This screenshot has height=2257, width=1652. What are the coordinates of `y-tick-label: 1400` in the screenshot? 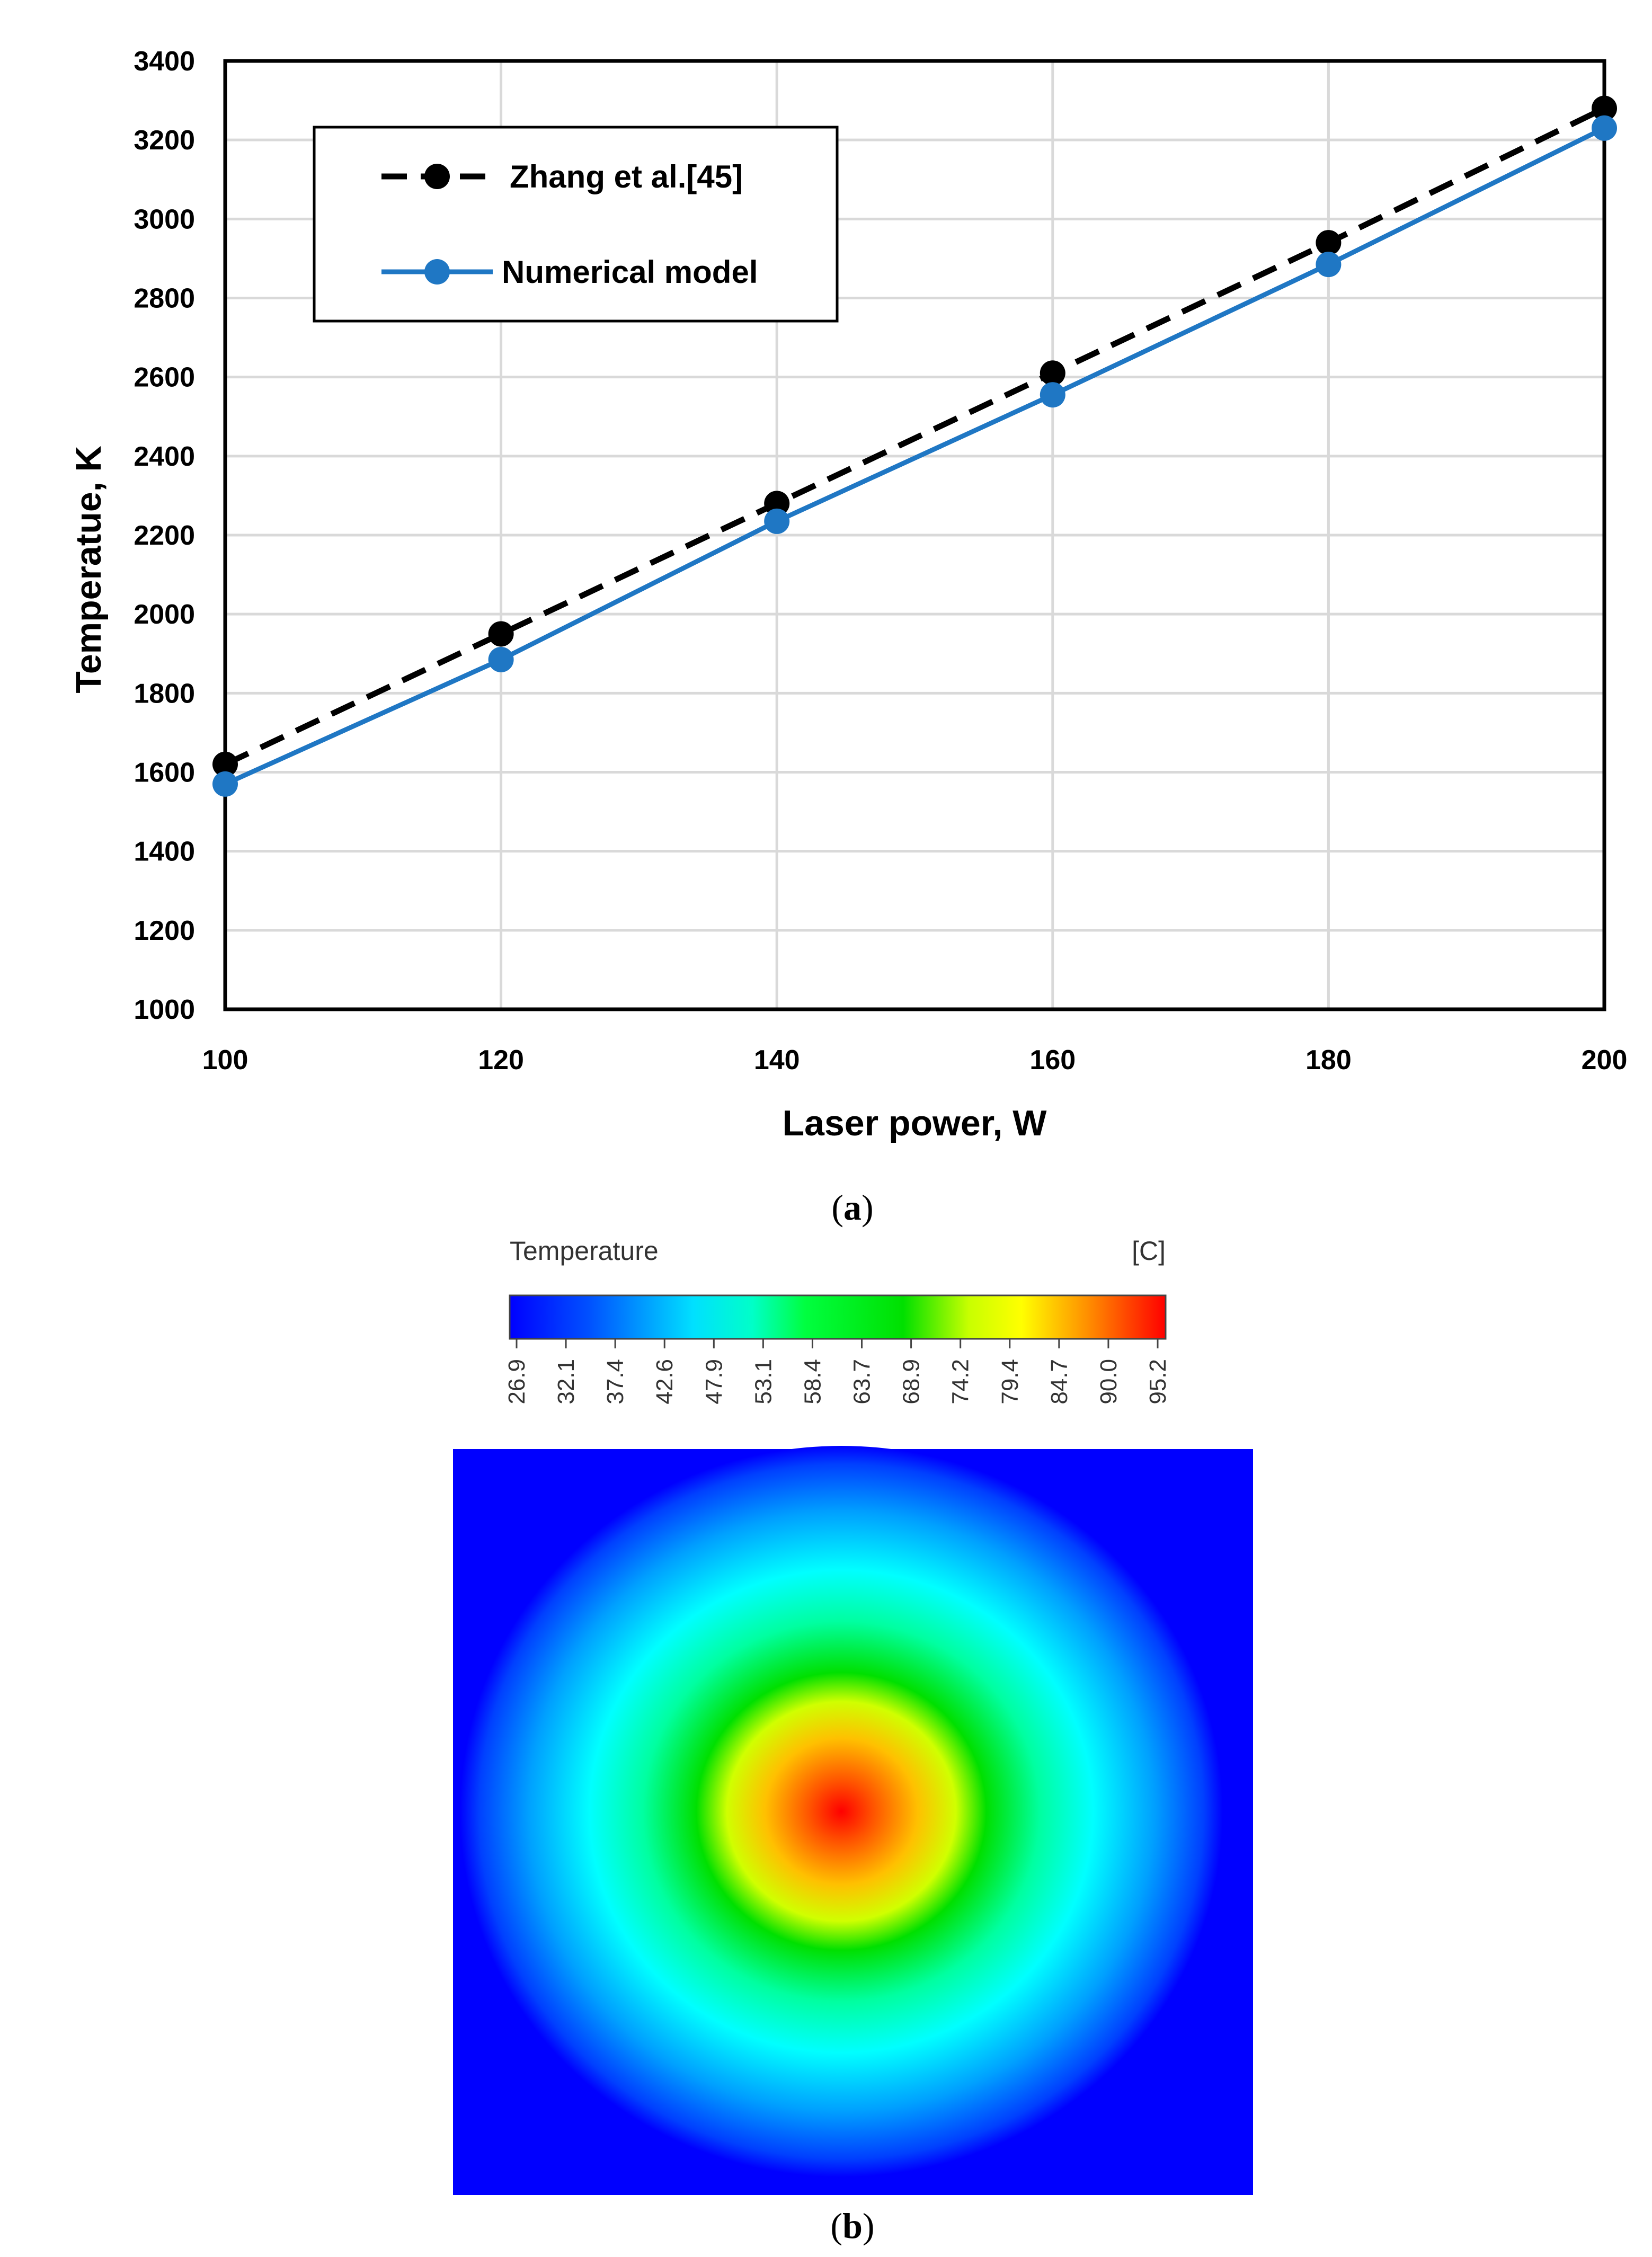 It's located at (164, 852).